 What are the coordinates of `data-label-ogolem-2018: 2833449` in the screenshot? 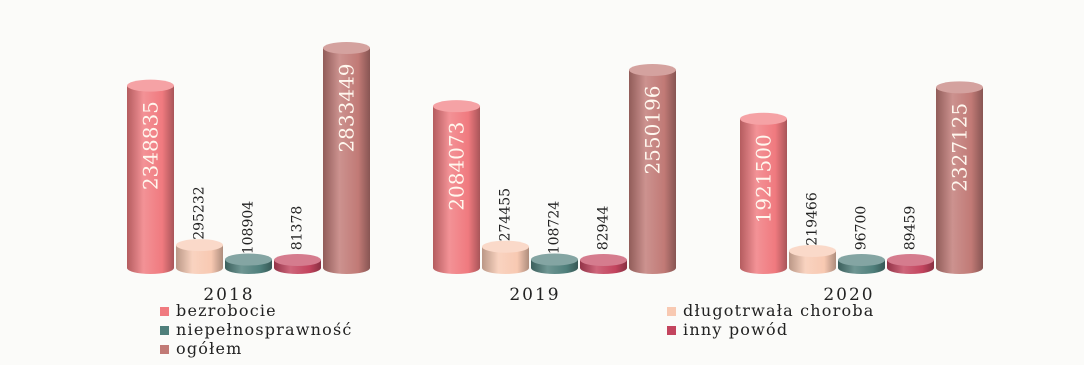 It's located at (347, 107).